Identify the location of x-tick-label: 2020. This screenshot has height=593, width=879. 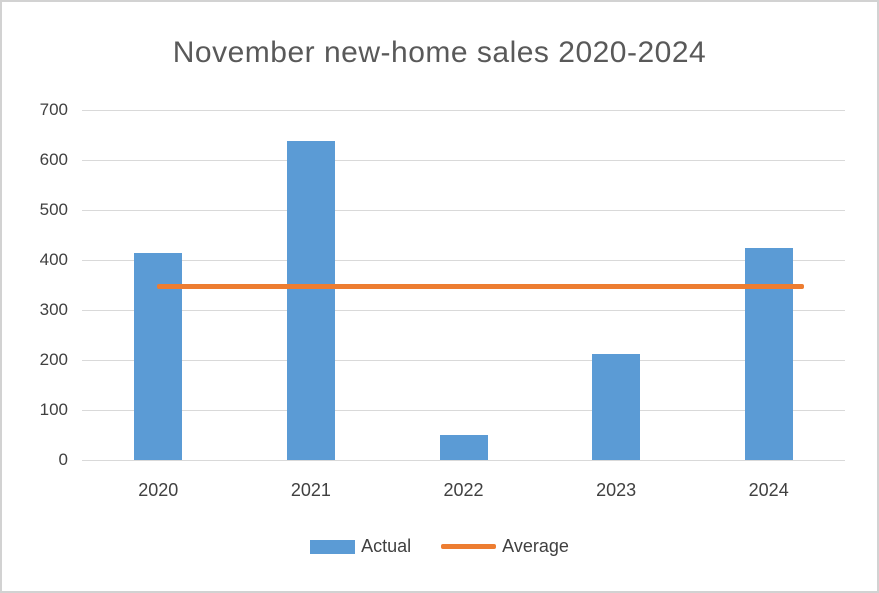
(158, 490).